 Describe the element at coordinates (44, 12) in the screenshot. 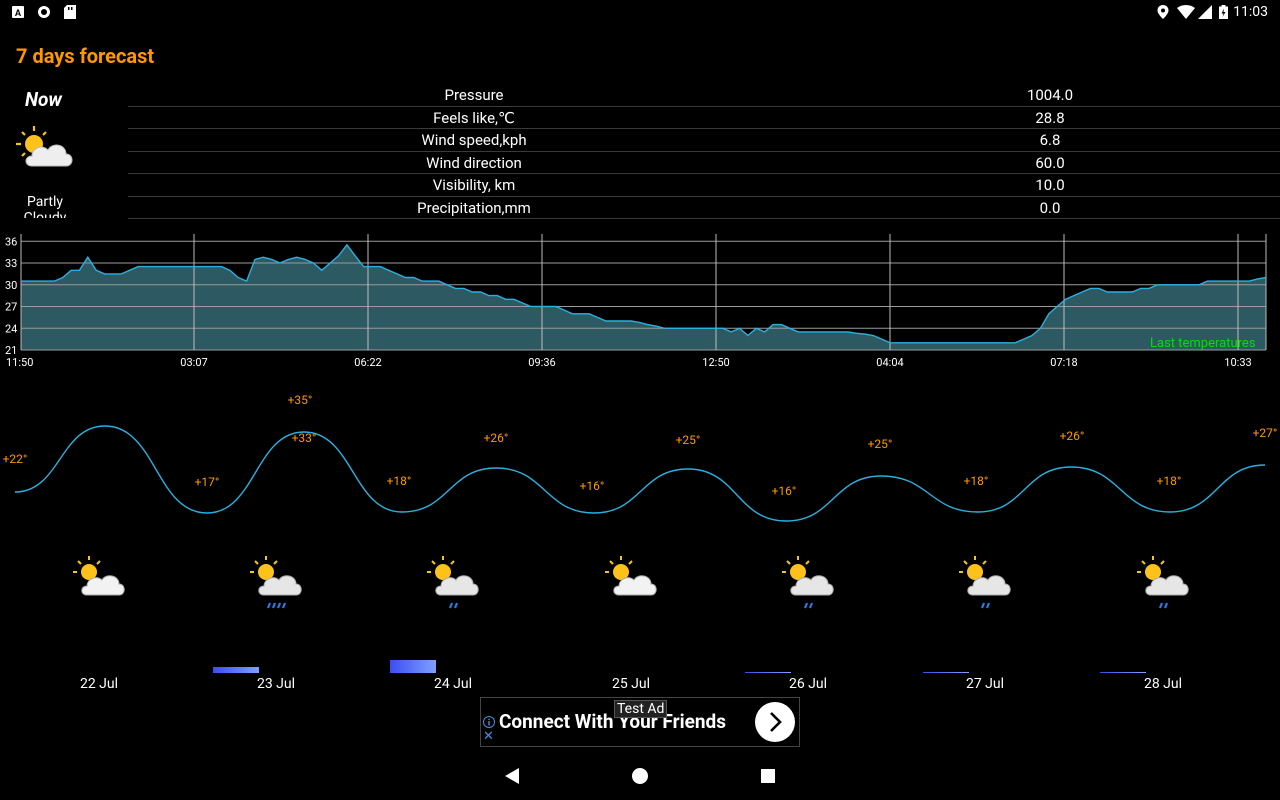

I see `sync-icon` at that location.